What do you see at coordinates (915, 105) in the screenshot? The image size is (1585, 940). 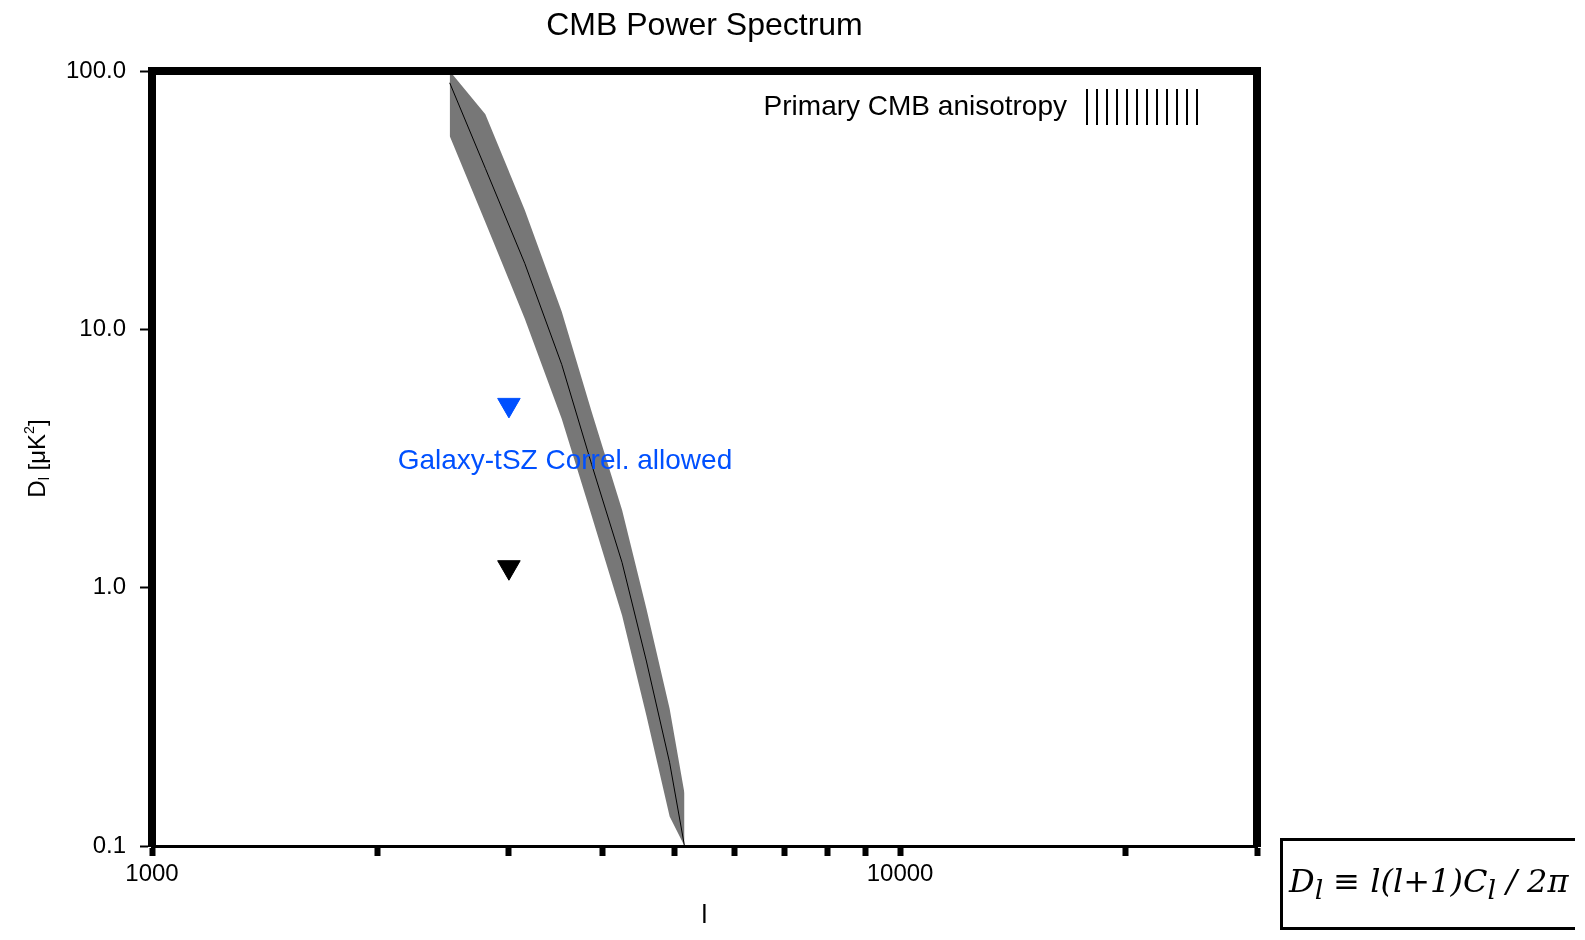 I see `legend-label: Primary CMB anisotropy` at bounding box center [915, 105].